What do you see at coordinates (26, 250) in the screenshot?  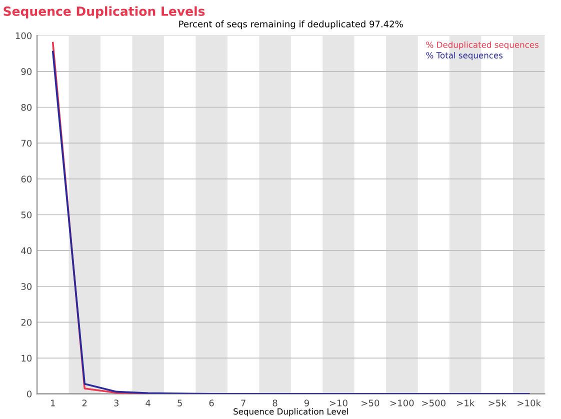 I see `y-tick-label: 40` at bounding box center [26, 250].